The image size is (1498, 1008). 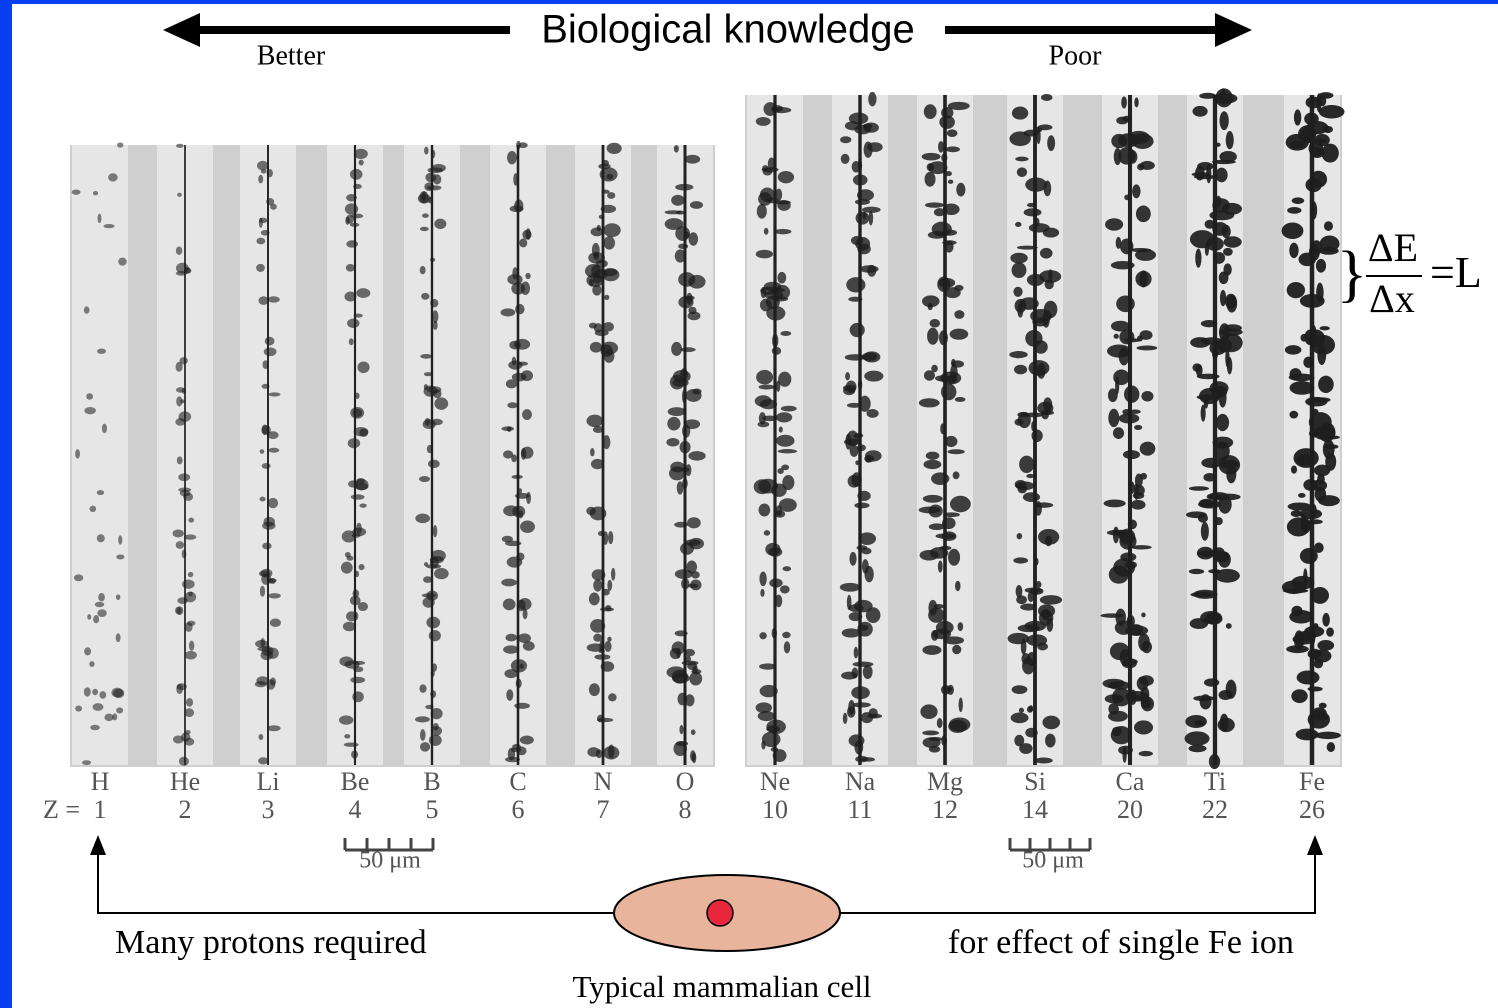 What do you see at coordinates (268, 809) in the screenshot?
I see `atomic-number: 3` at bounding box center [268, 809].